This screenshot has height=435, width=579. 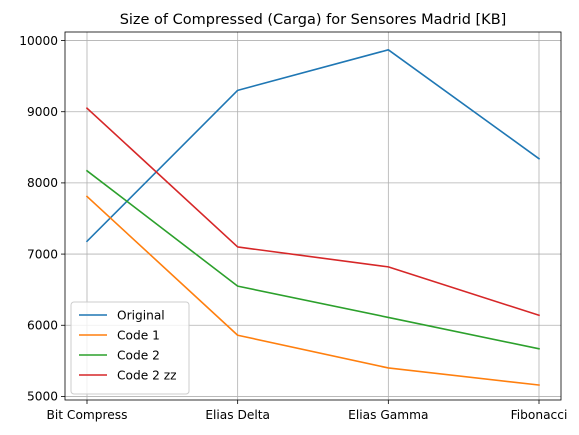 What do you see at coordinates (42, 397) in the screenshot?
I see `y-tick-label: 5000` at bounding box center [42, 397].